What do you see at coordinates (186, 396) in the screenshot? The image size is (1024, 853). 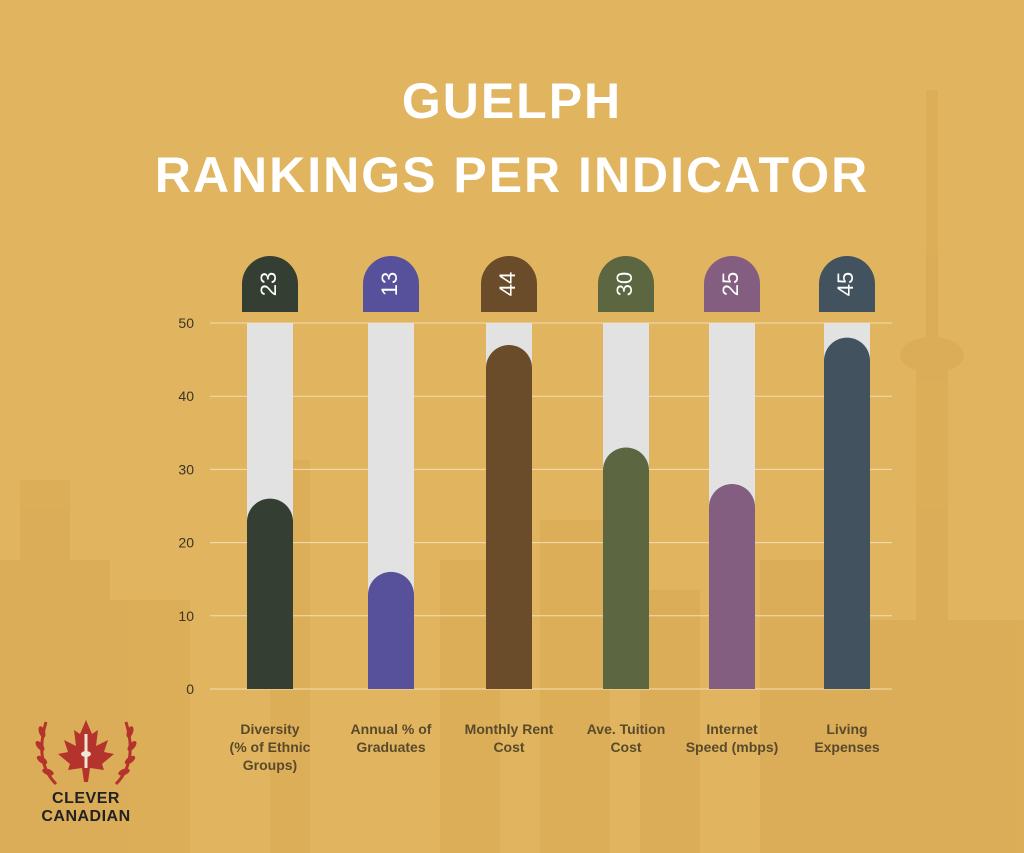 I see `y-tick-label: 40` at bounding box center [186, 396].